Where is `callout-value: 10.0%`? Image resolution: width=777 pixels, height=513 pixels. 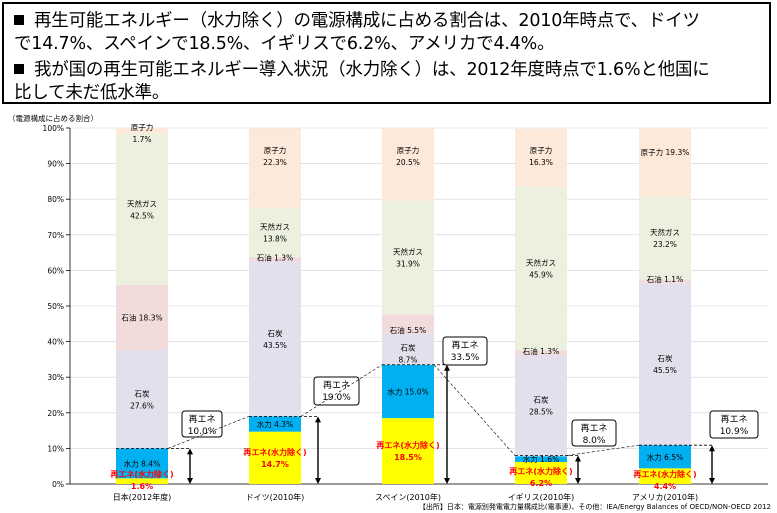 callout-value: 10.0% is located at coordinates (202, 432).